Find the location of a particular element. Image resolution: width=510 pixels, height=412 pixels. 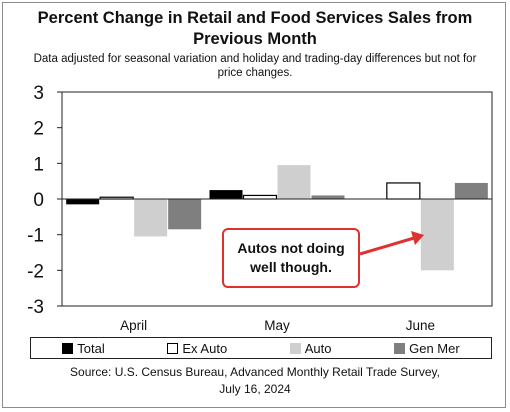

annotation-callout: Autos not doing well though. is located at coordinates (291, 258).